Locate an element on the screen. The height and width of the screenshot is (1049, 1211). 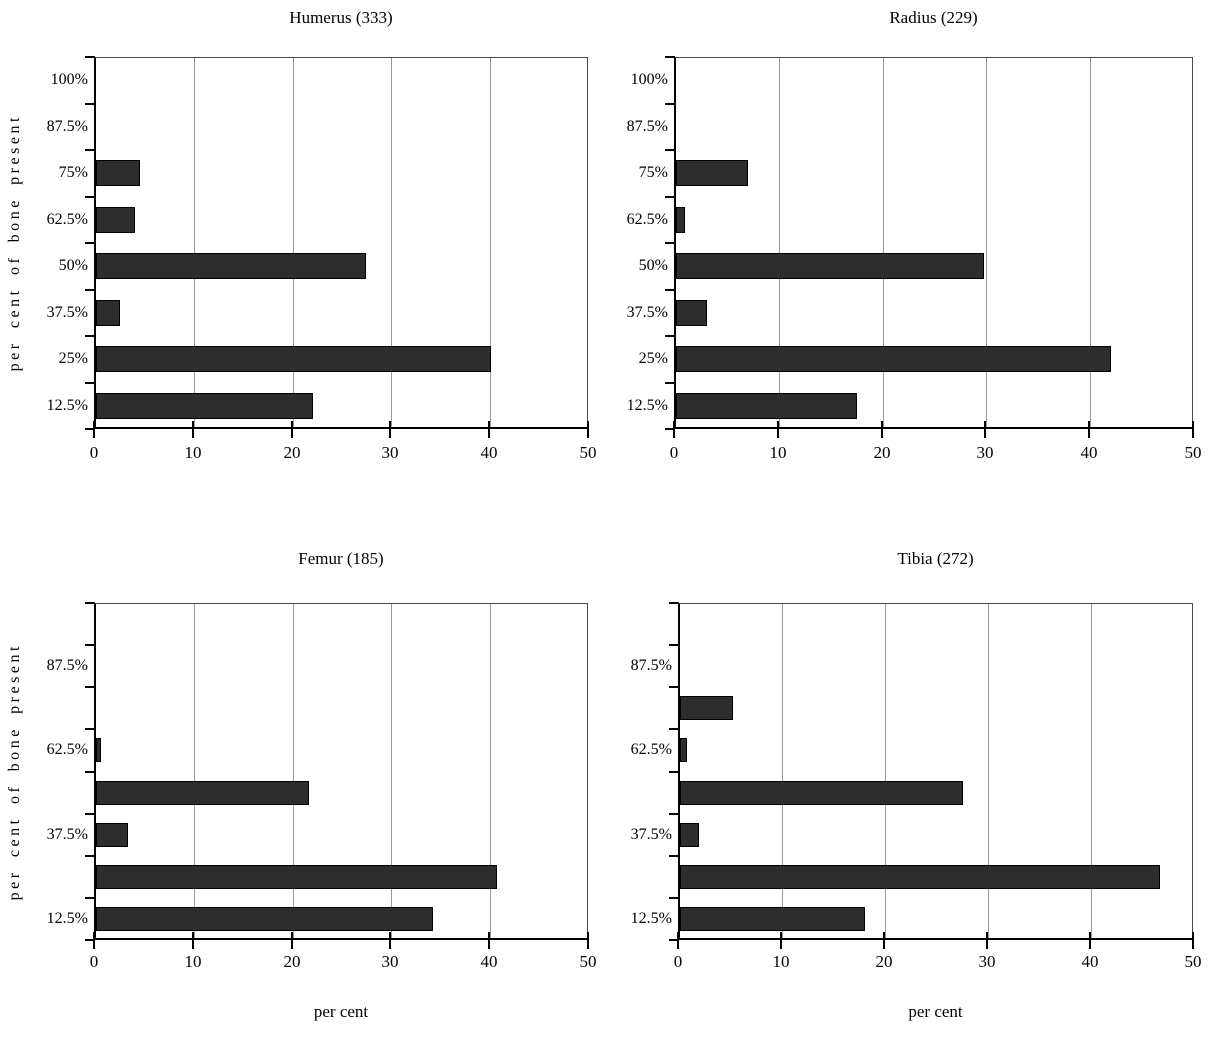
y-tick-label: 75% is located at coordinates (653, 172).